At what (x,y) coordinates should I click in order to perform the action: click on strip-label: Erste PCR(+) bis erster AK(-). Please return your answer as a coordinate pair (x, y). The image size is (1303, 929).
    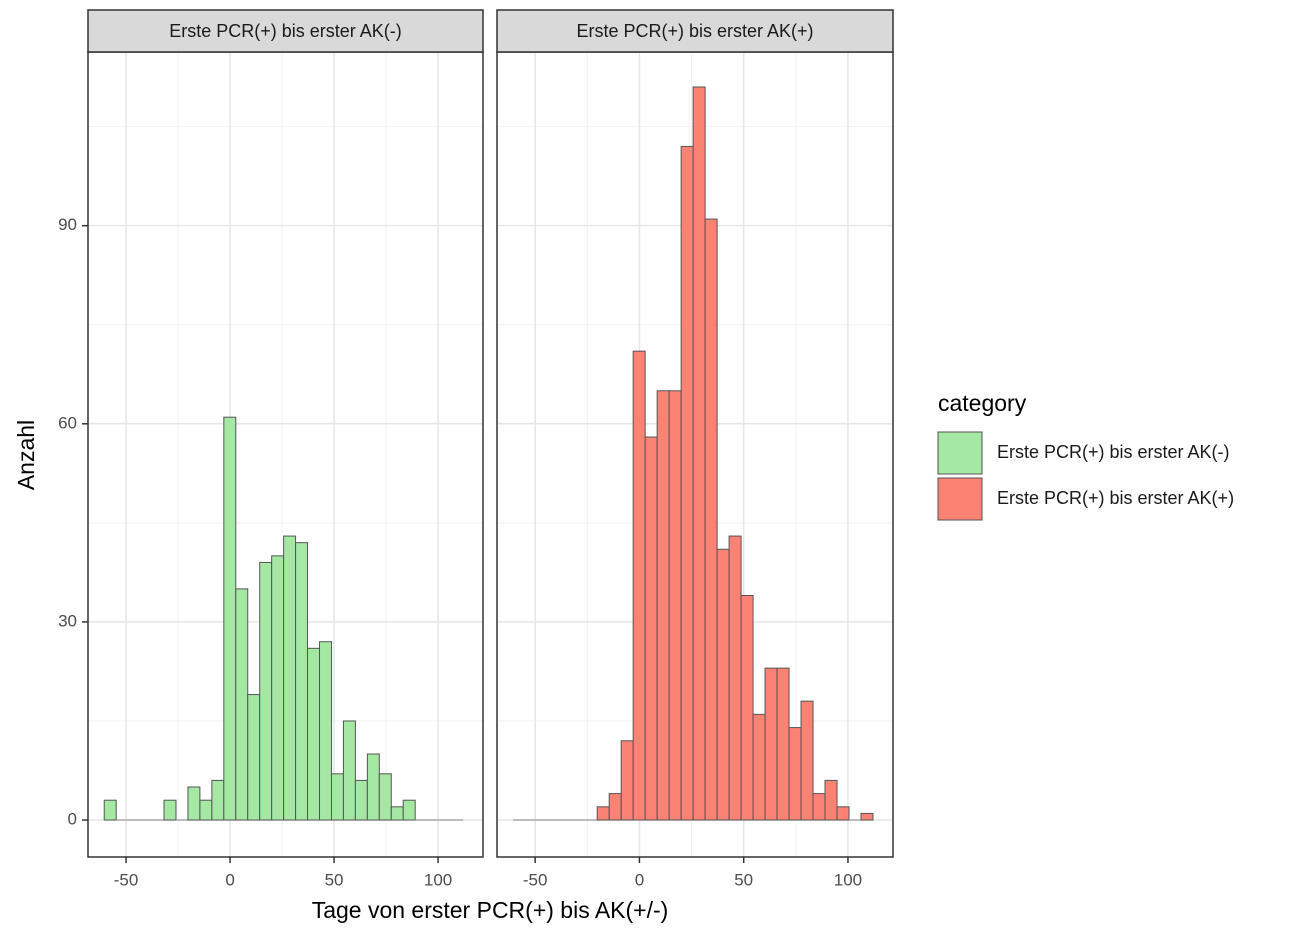
    Looking at the image, I should click on (285, 31).